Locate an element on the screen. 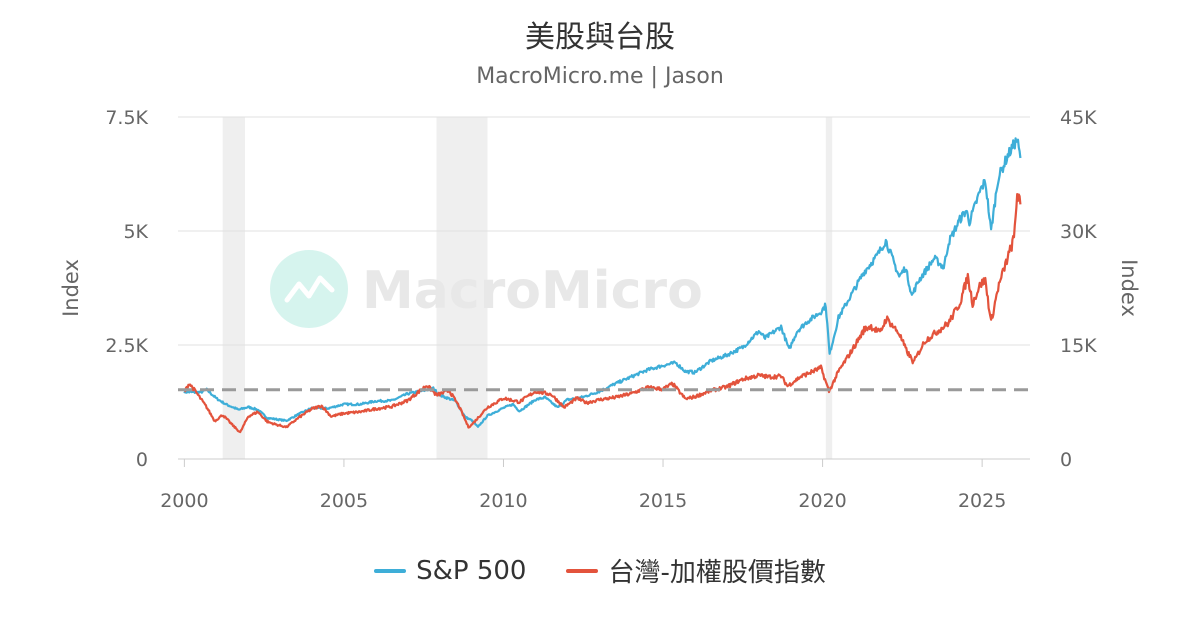  legend-item-taiex: 台灣-加權股價指數 is located at coordinates (696, 570).